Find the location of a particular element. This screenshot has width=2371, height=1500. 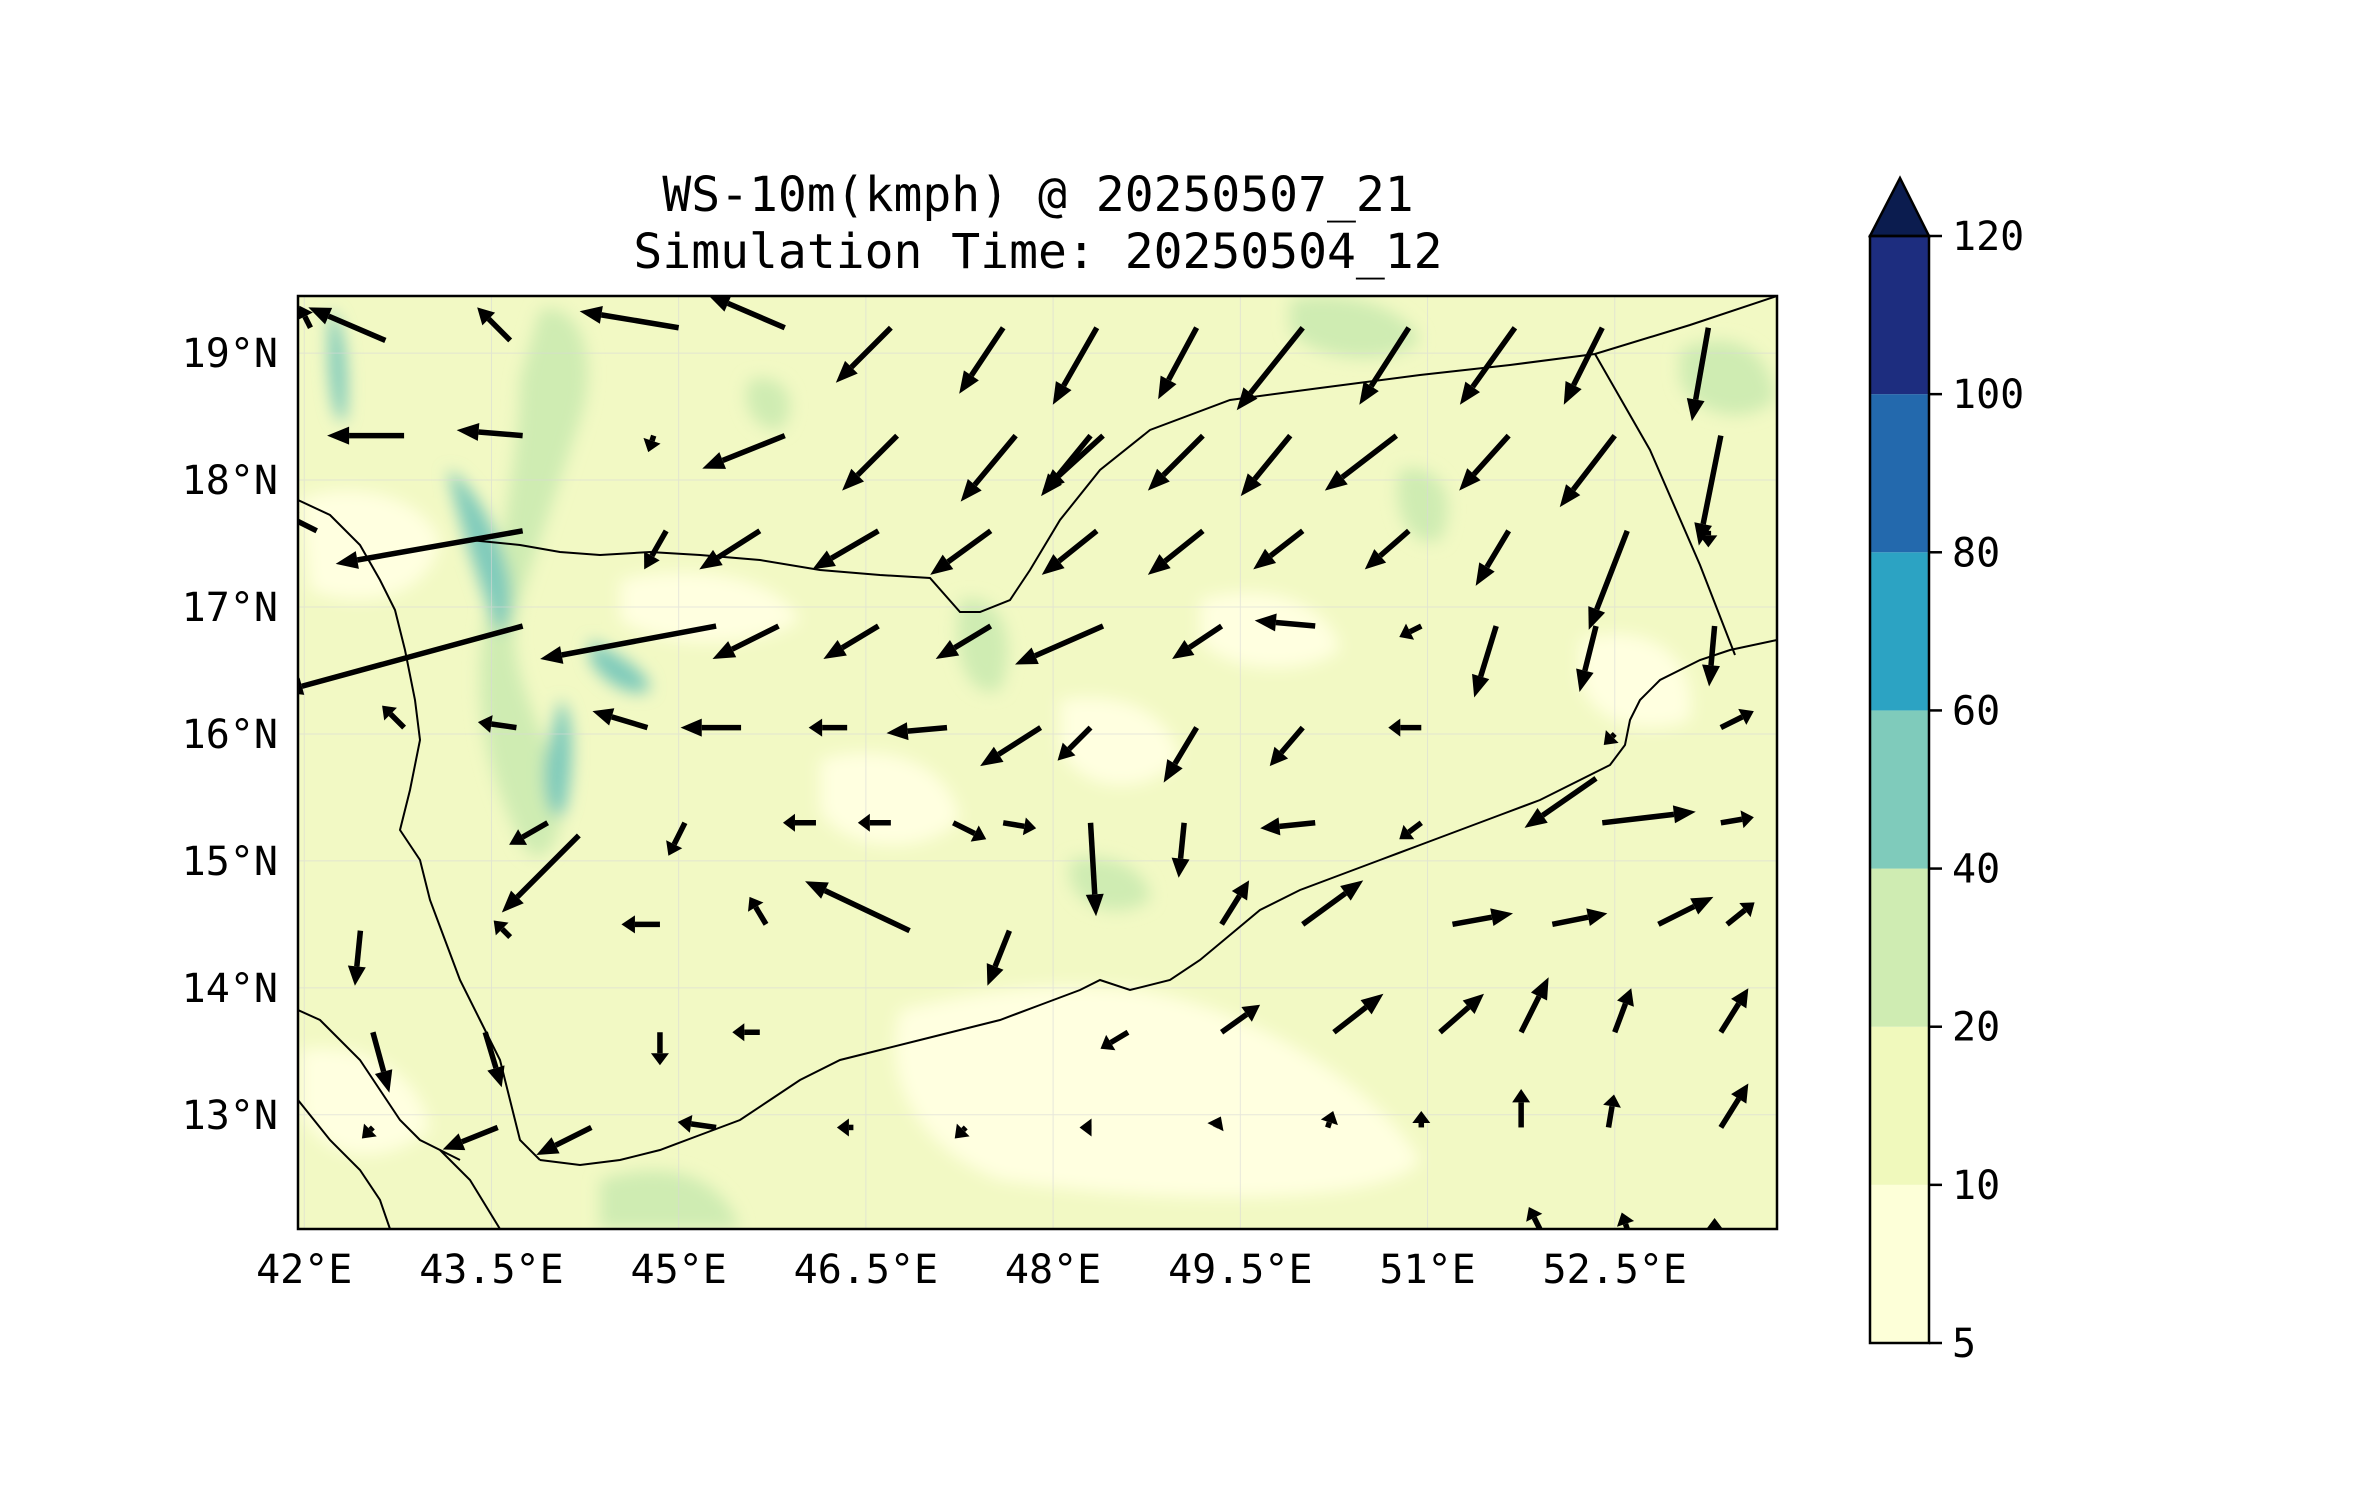

map-title: WS-10m(kmph) @ 20250507_21 is located at coordinates (1037, 195).